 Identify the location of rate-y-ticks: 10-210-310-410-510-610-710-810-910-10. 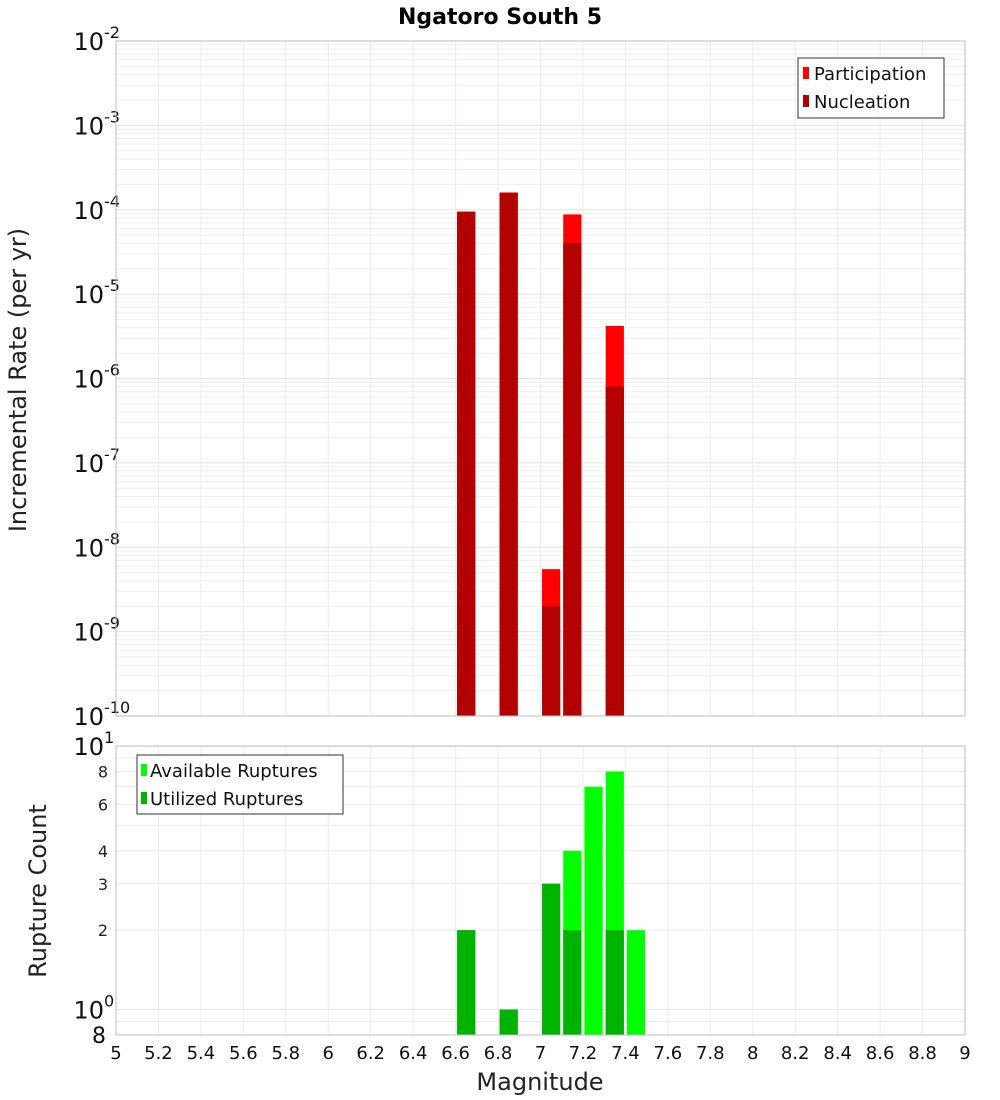
(101, 377).